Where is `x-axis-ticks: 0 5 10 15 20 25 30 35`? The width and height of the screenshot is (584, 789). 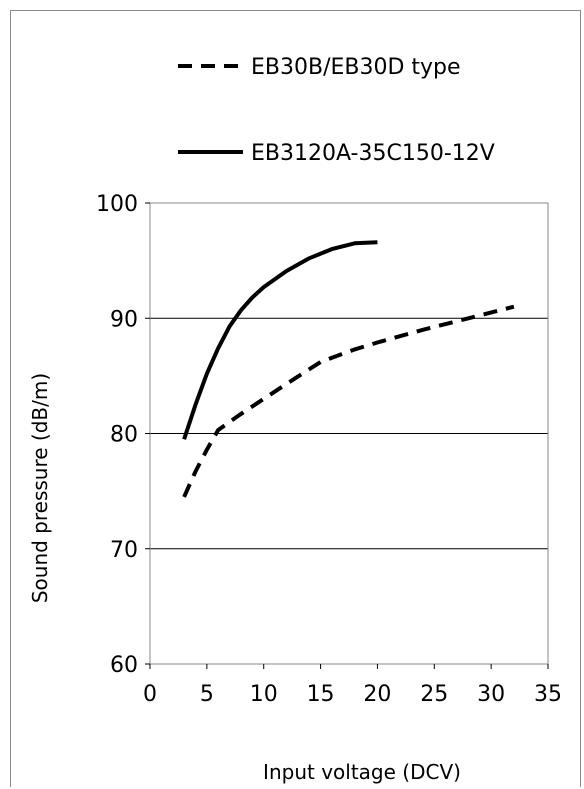
x-axis-ticks: 0 5 10 15 20 25 30 35 is located at coordinates (352, 685).